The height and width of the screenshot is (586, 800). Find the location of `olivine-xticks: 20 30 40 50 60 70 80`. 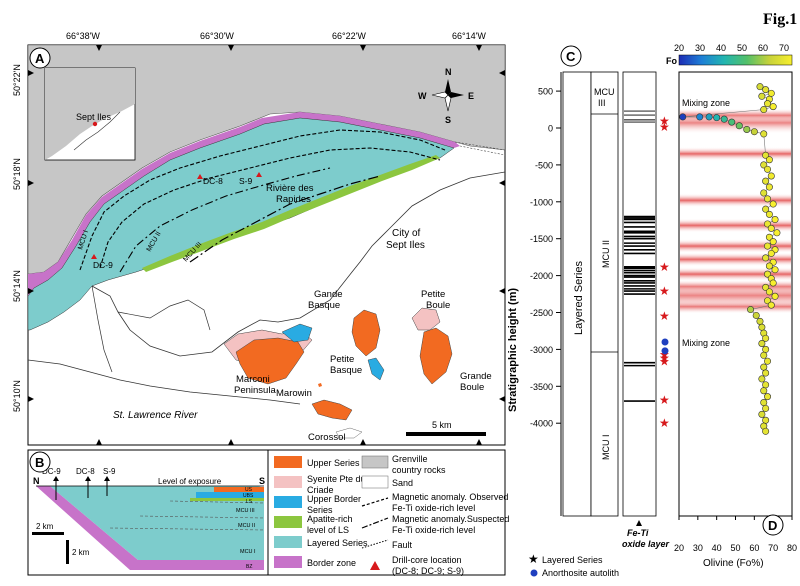

olivine-xticks: 20 30 40 50 60 70 80 is located at coordinates (735, 534).